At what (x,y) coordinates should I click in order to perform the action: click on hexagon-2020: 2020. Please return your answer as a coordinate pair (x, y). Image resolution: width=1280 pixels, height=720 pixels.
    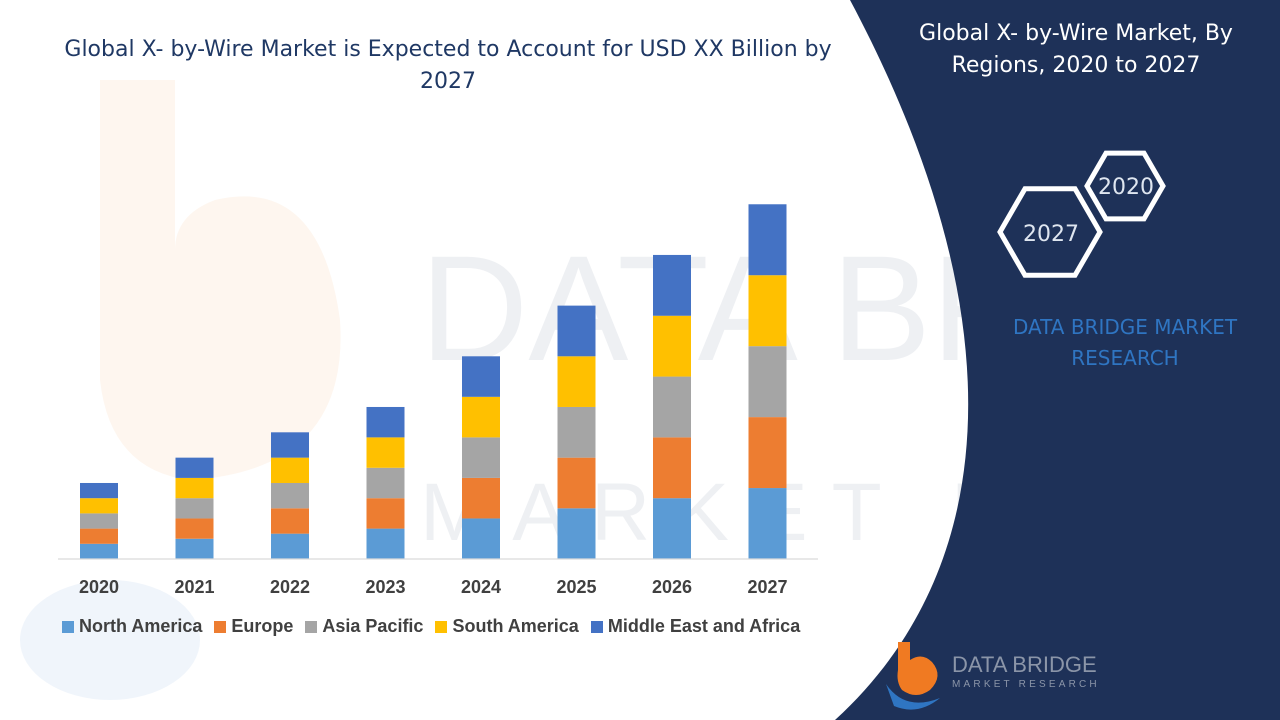
    Looking at the image, I should click on (1125, 186).